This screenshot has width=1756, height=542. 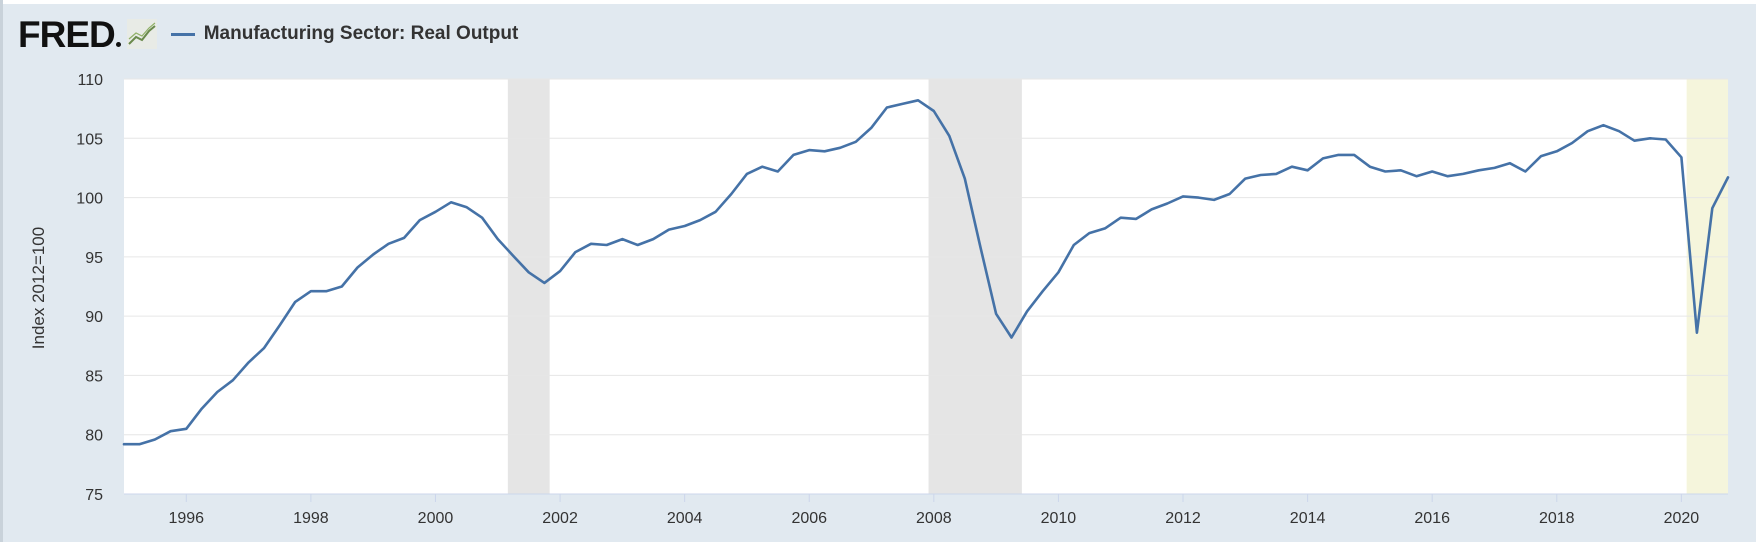 I want to click on line-chart-icon, so click(x=141, y=34).